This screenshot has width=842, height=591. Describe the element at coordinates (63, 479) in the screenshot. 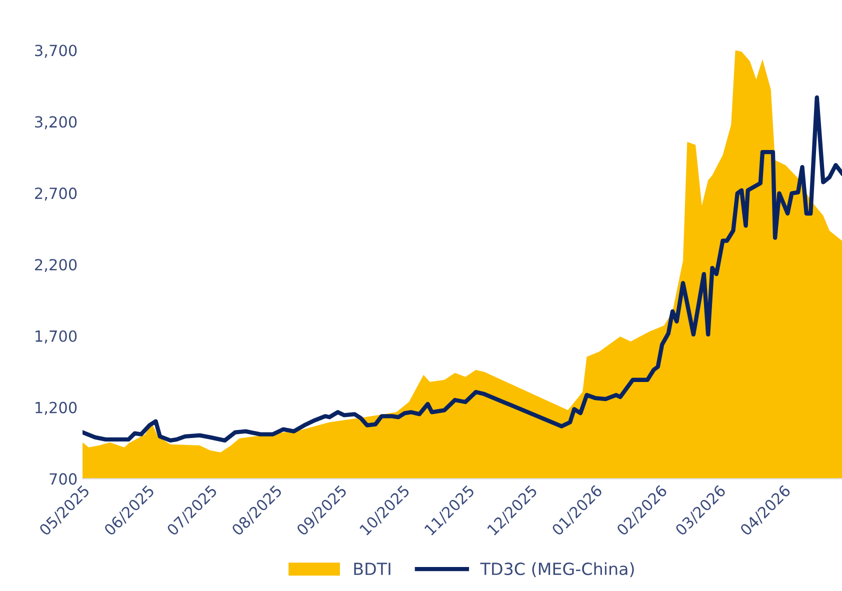

I see `y-tick-label: 700` at that location.